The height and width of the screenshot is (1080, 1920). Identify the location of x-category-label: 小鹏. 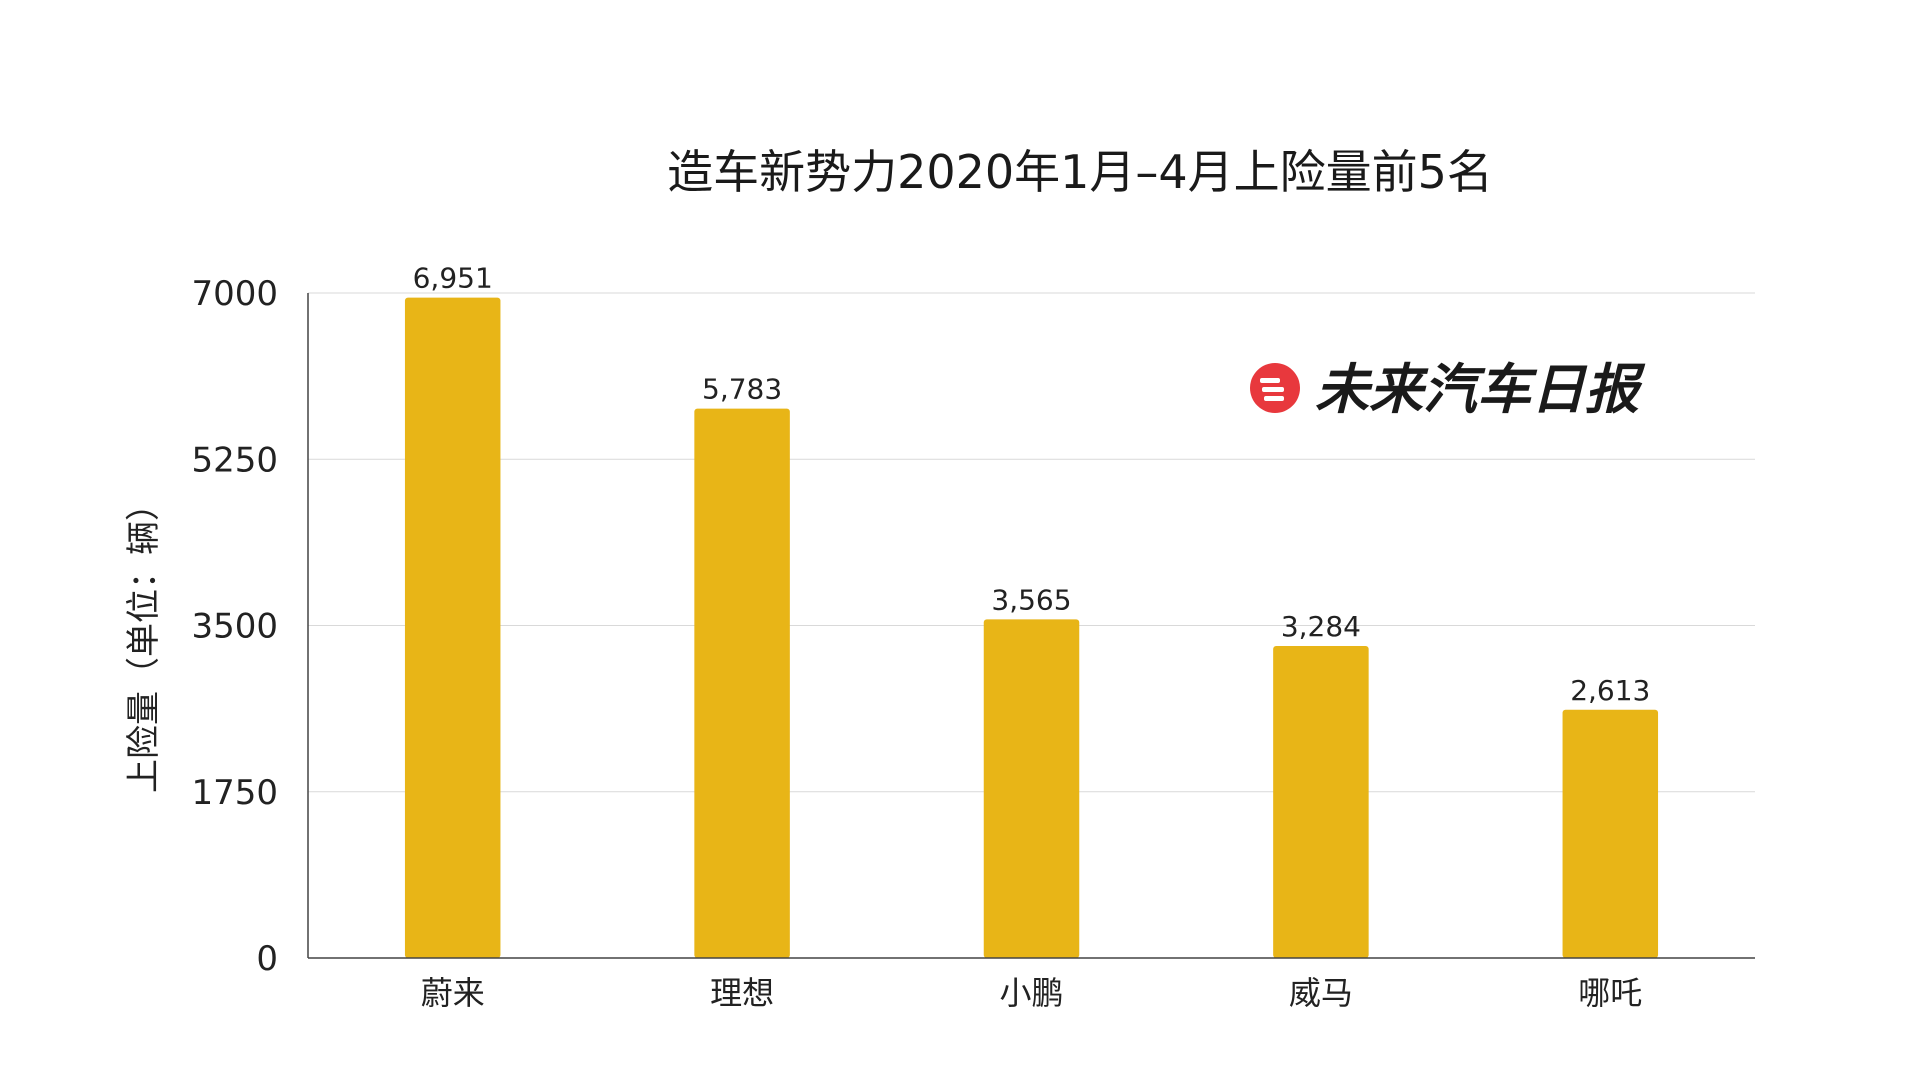
(1031, 993).